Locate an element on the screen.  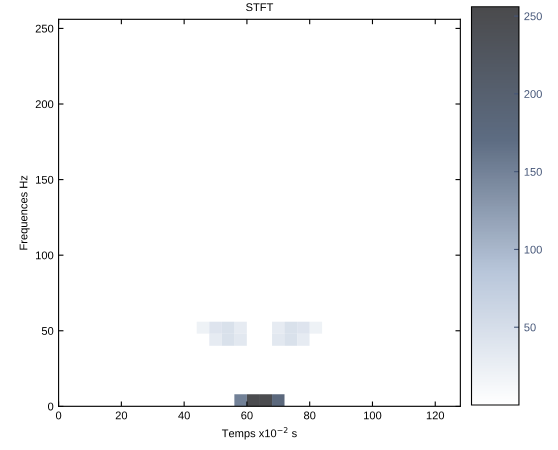
y-tick-label: 50 is located at coordinates (48, 331).